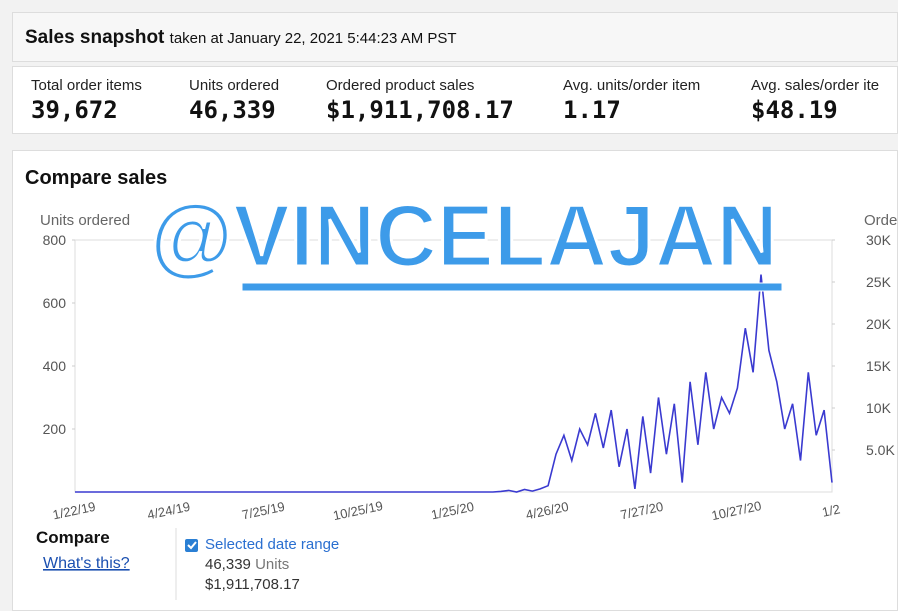 The height and width of the screenshot is (611, 898). What do you see at coordinates (512, 287) in the screenshot?
I see `watermark-underline` at bounding box center [512, 287].